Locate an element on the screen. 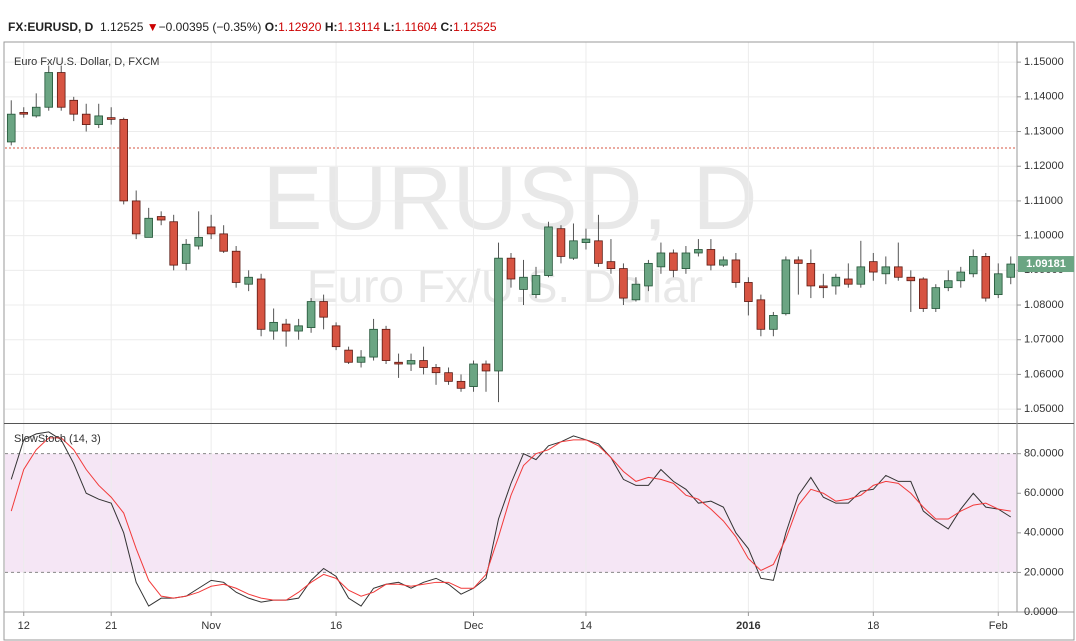  y-tick-label: 60.0000 is located at coordinates (1044, 493).